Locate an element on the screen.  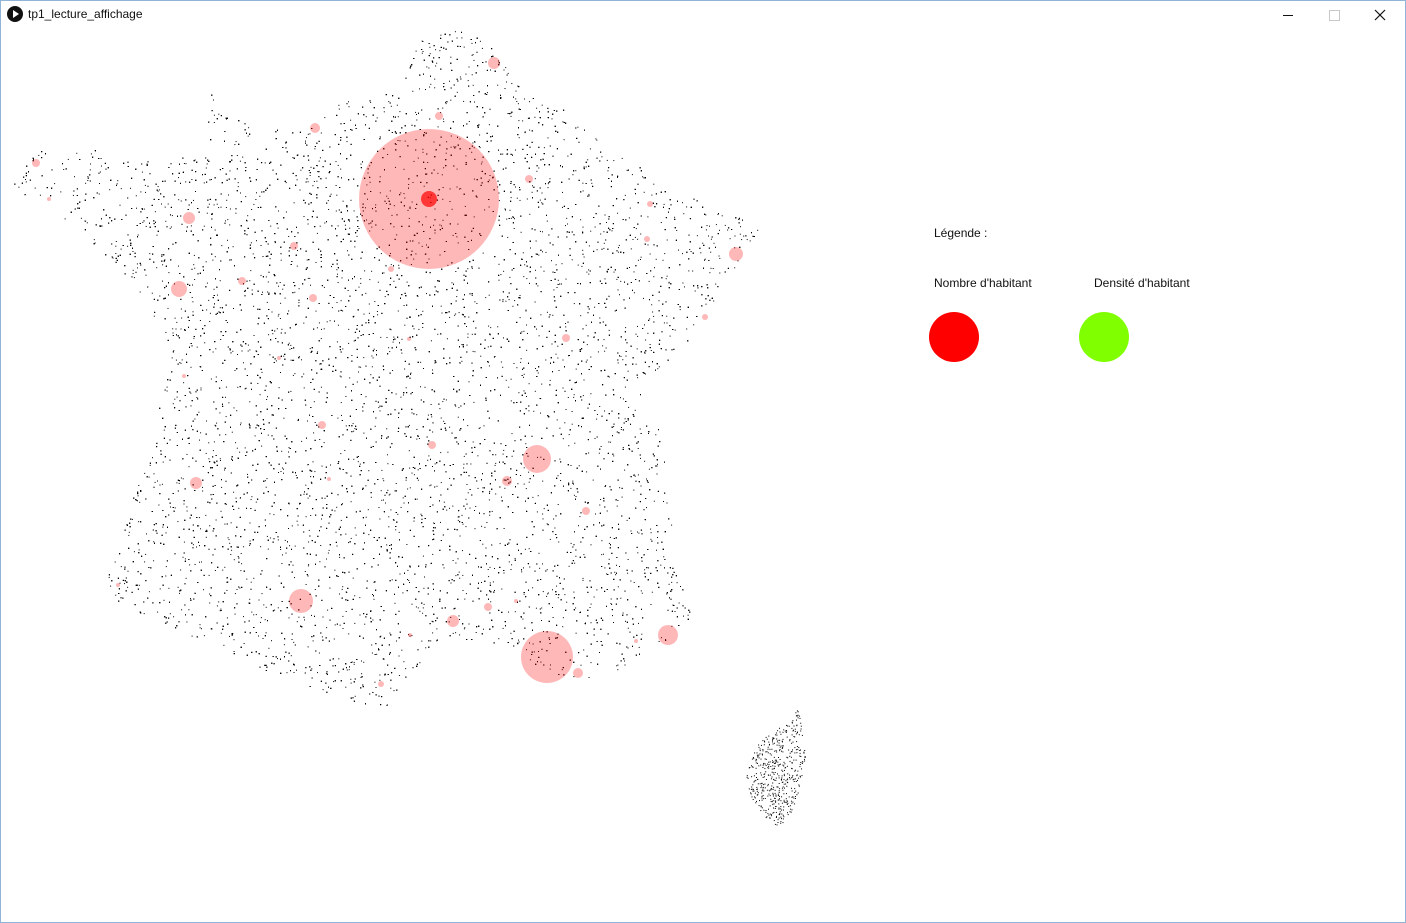
close-button is located at coordinates (1380, 15).